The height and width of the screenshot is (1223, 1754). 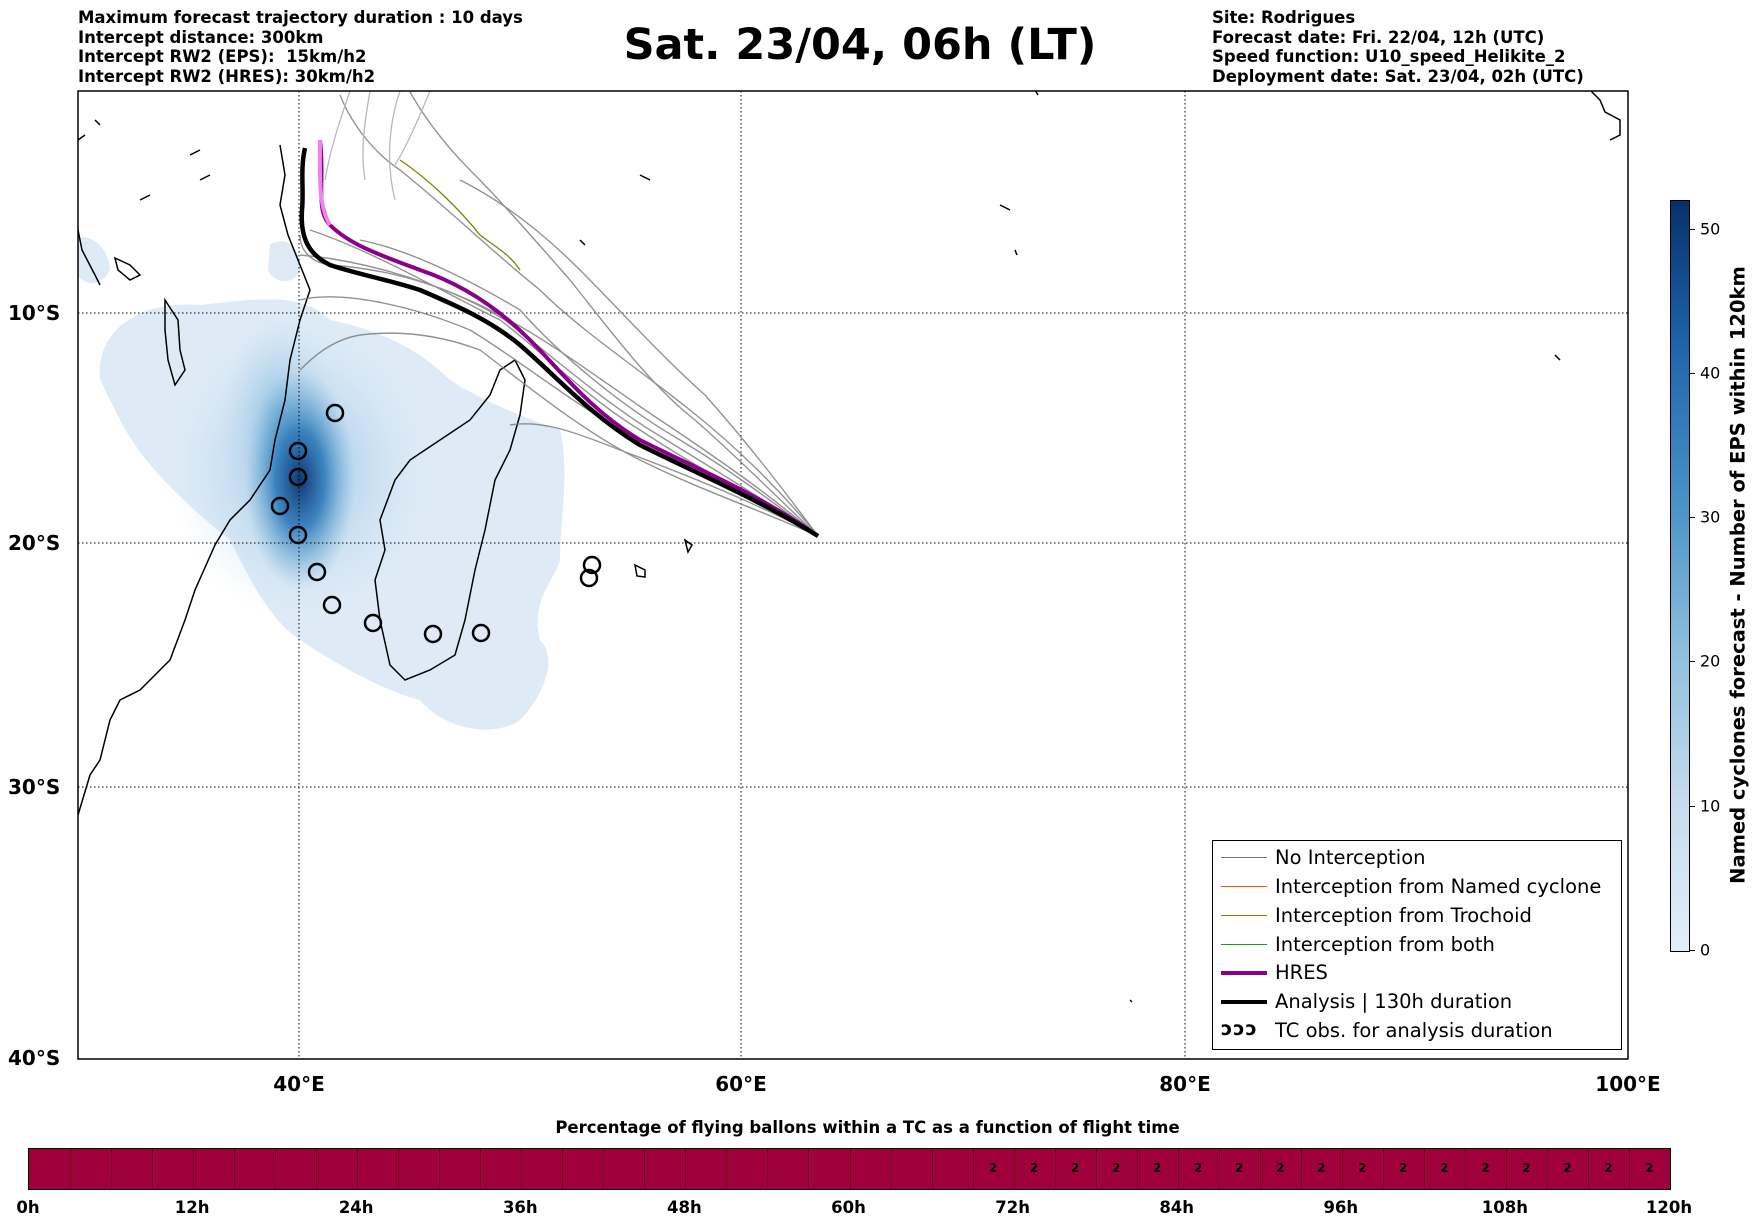 I want to click on legend-item: Interception from Named cyclone, so click(x=1417, y=887).